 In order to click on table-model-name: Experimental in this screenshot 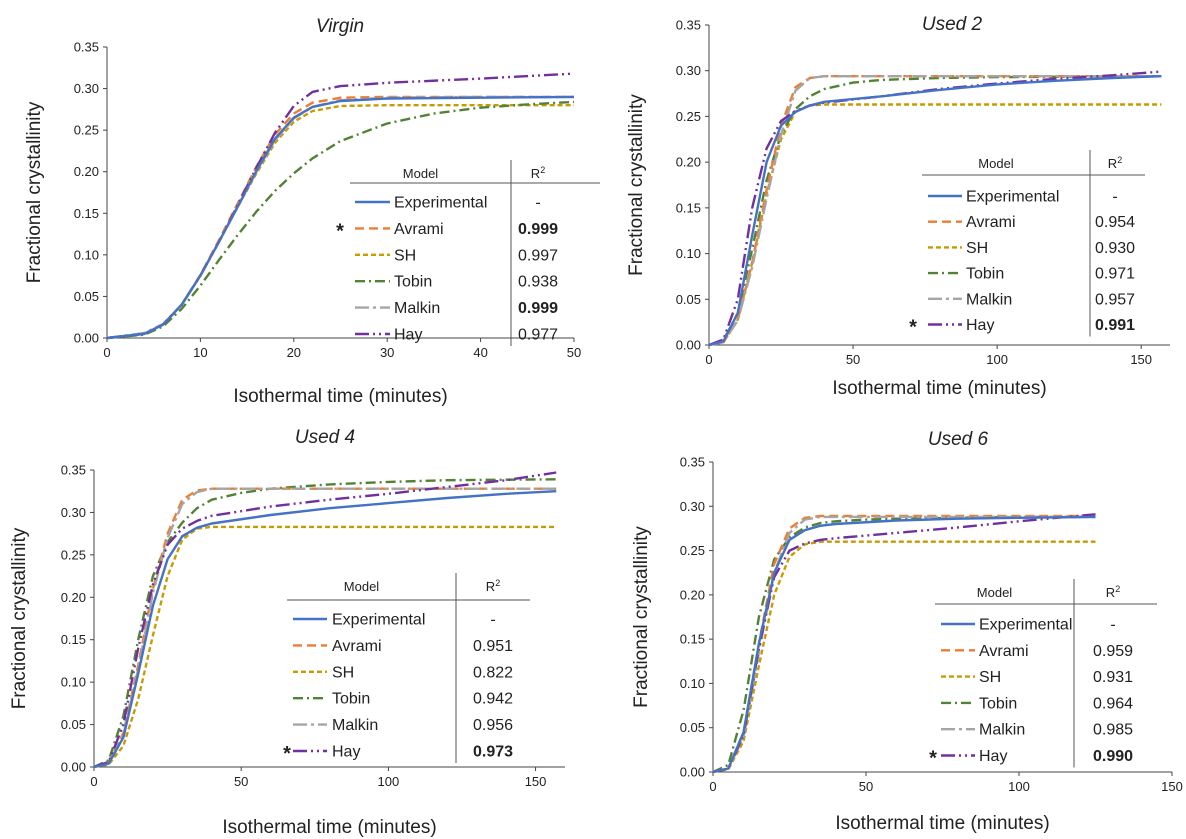, I will do `click(1012, 197)`.